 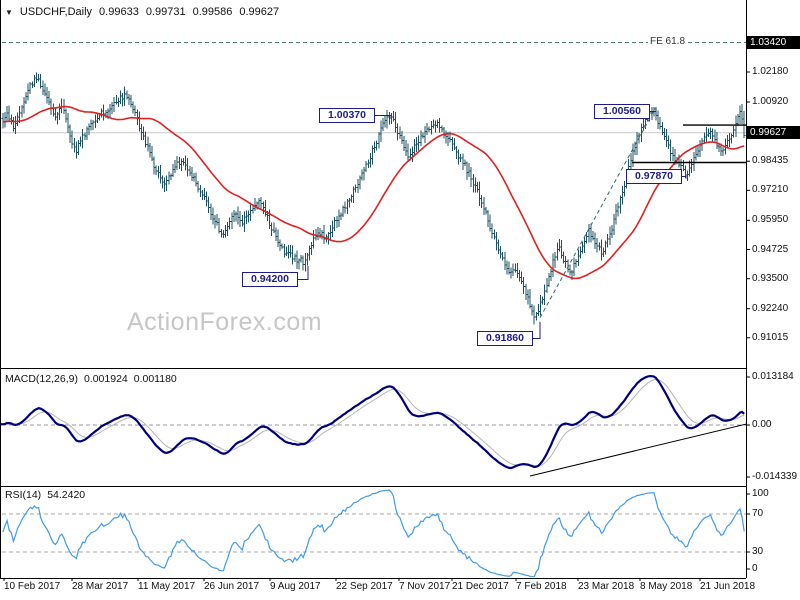 I want to click on panel-separator-macd, so click(x=373, y=368).